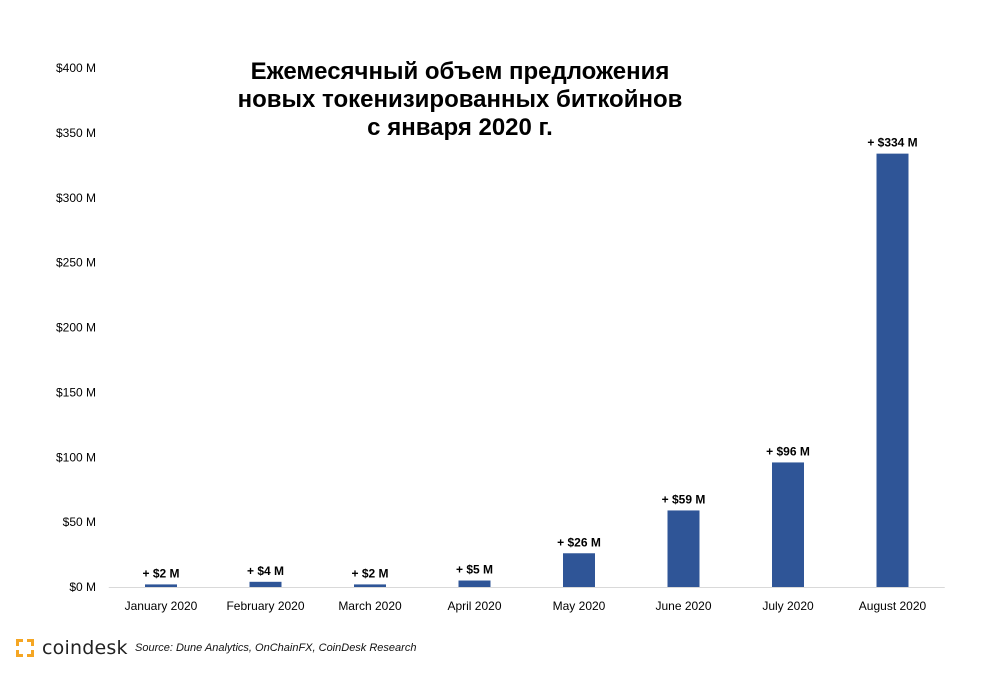 Image resolution: width=1000 pixels, height=674 pixels. What do you see at coordinates (788, 451) in the screenshot?
I see `data-label: + $96 M` at bounding box center [788, 451].